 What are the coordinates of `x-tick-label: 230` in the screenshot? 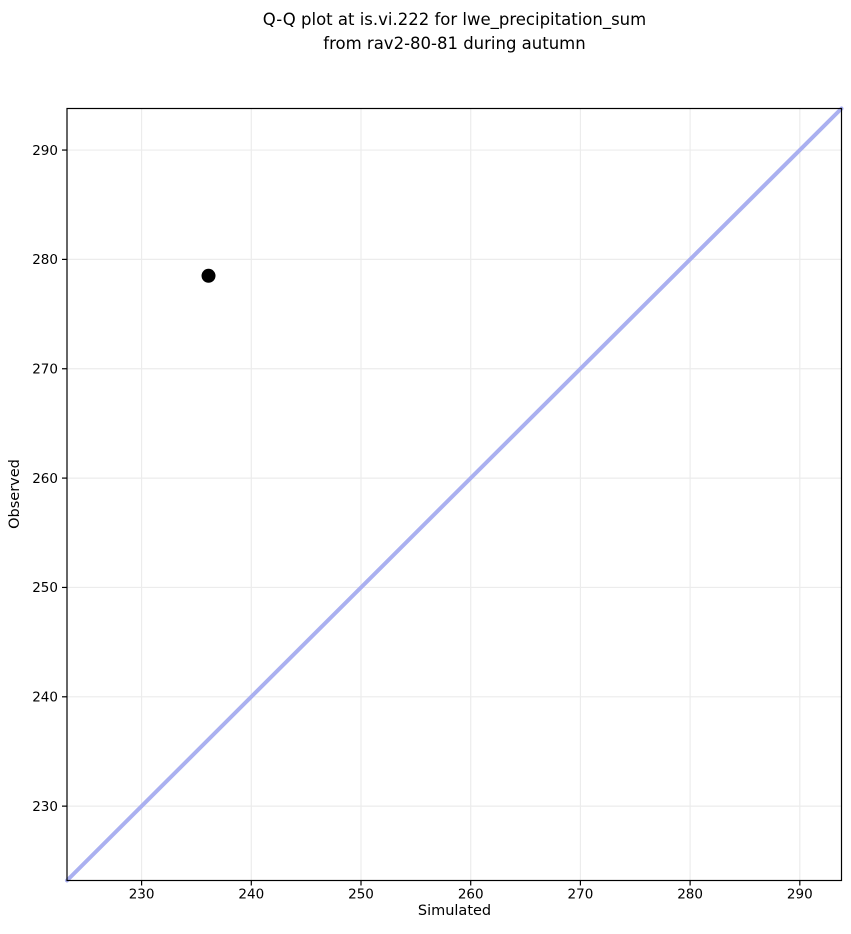 It's located at (142, 895).